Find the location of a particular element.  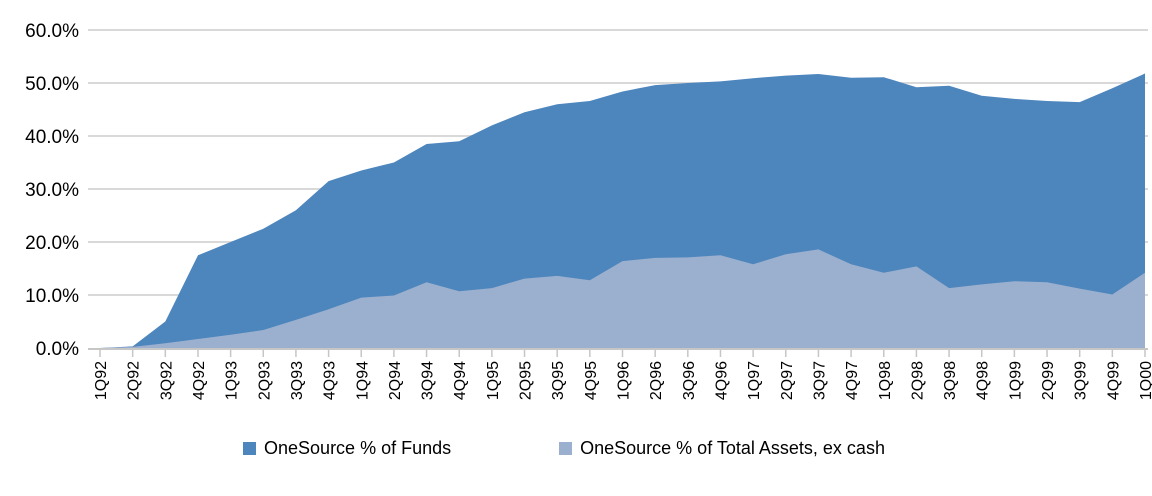

x-tick-label: 3Q96 is located at coordinates (689, 380).